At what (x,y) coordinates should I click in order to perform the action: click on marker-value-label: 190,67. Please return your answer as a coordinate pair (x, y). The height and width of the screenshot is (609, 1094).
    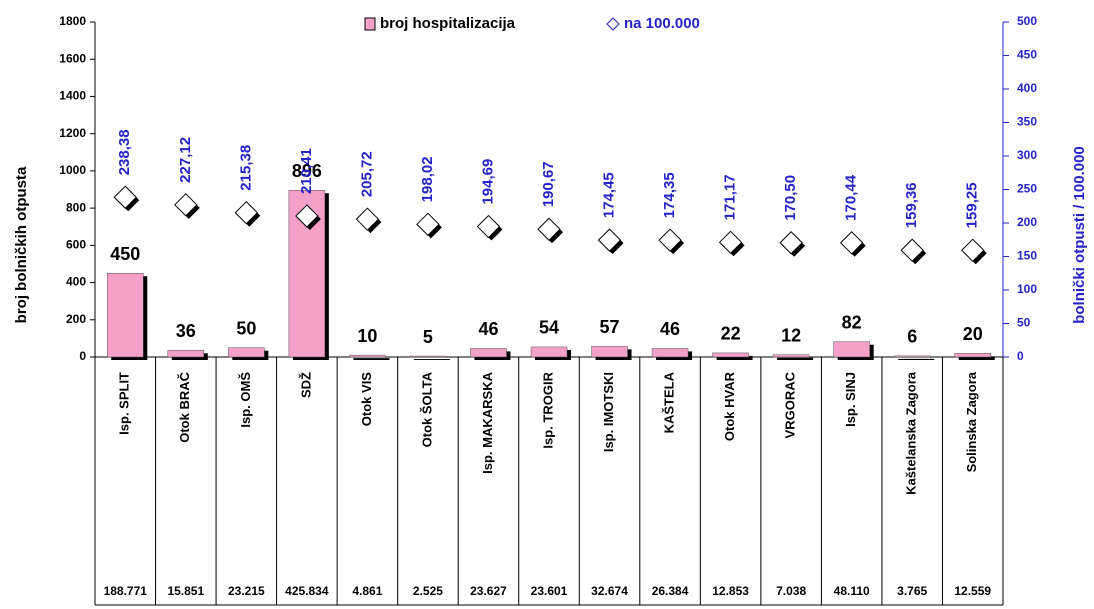
    Looking at the image, I should click on (548, 184).